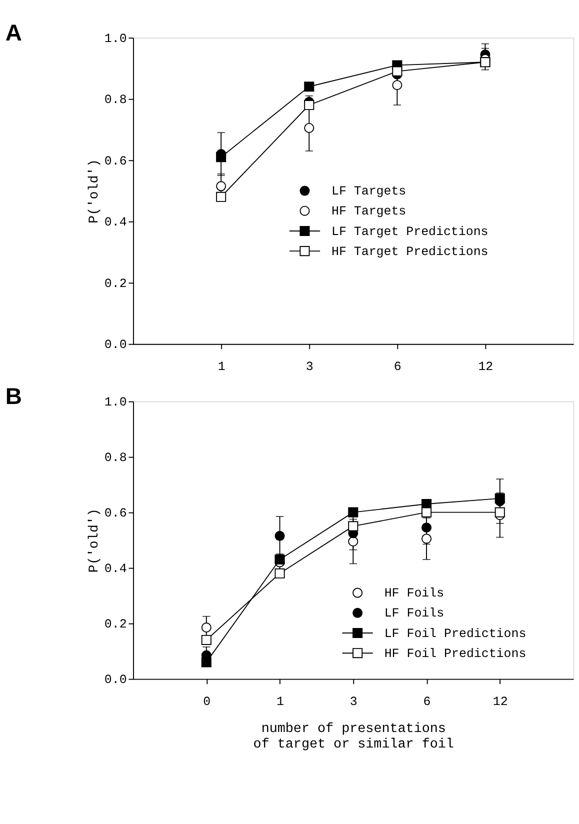  What do you see at coordinates (13, 396) in the screenshot?
I see `chart-title: B` at bounding box center [13, 396].